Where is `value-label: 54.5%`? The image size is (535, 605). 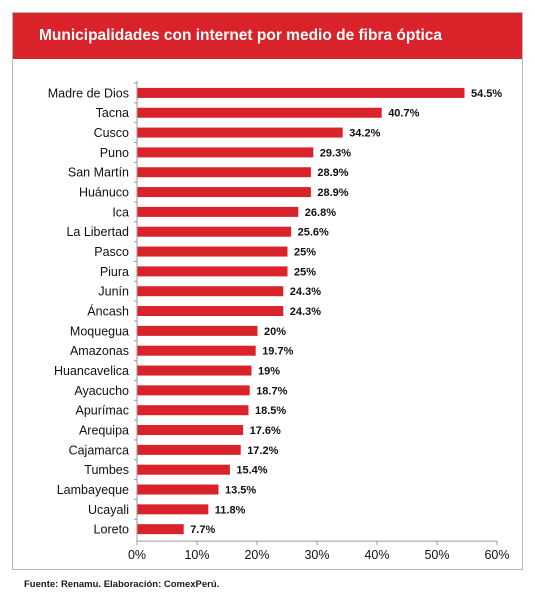
value-label: 54.5% is located at coordinates (486, 94).